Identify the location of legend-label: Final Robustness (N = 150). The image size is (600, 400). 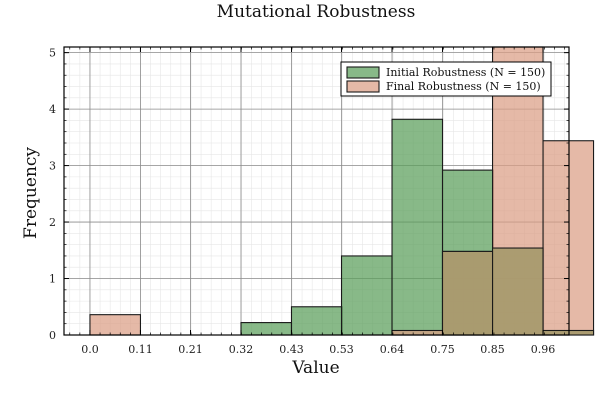
(463, 86).